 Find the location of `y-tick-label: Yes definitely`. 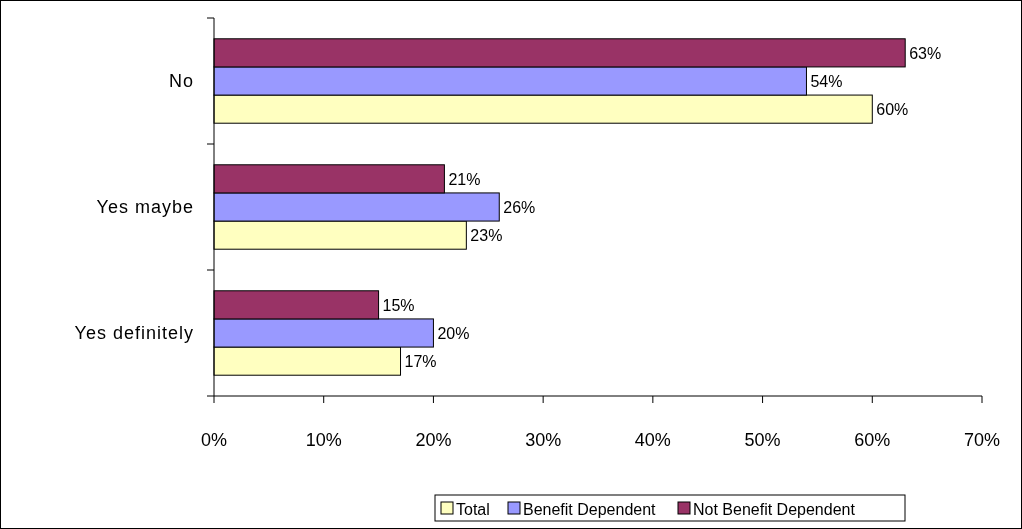

y-tick-label: Yes definitely is located at coordinates (134, 333).